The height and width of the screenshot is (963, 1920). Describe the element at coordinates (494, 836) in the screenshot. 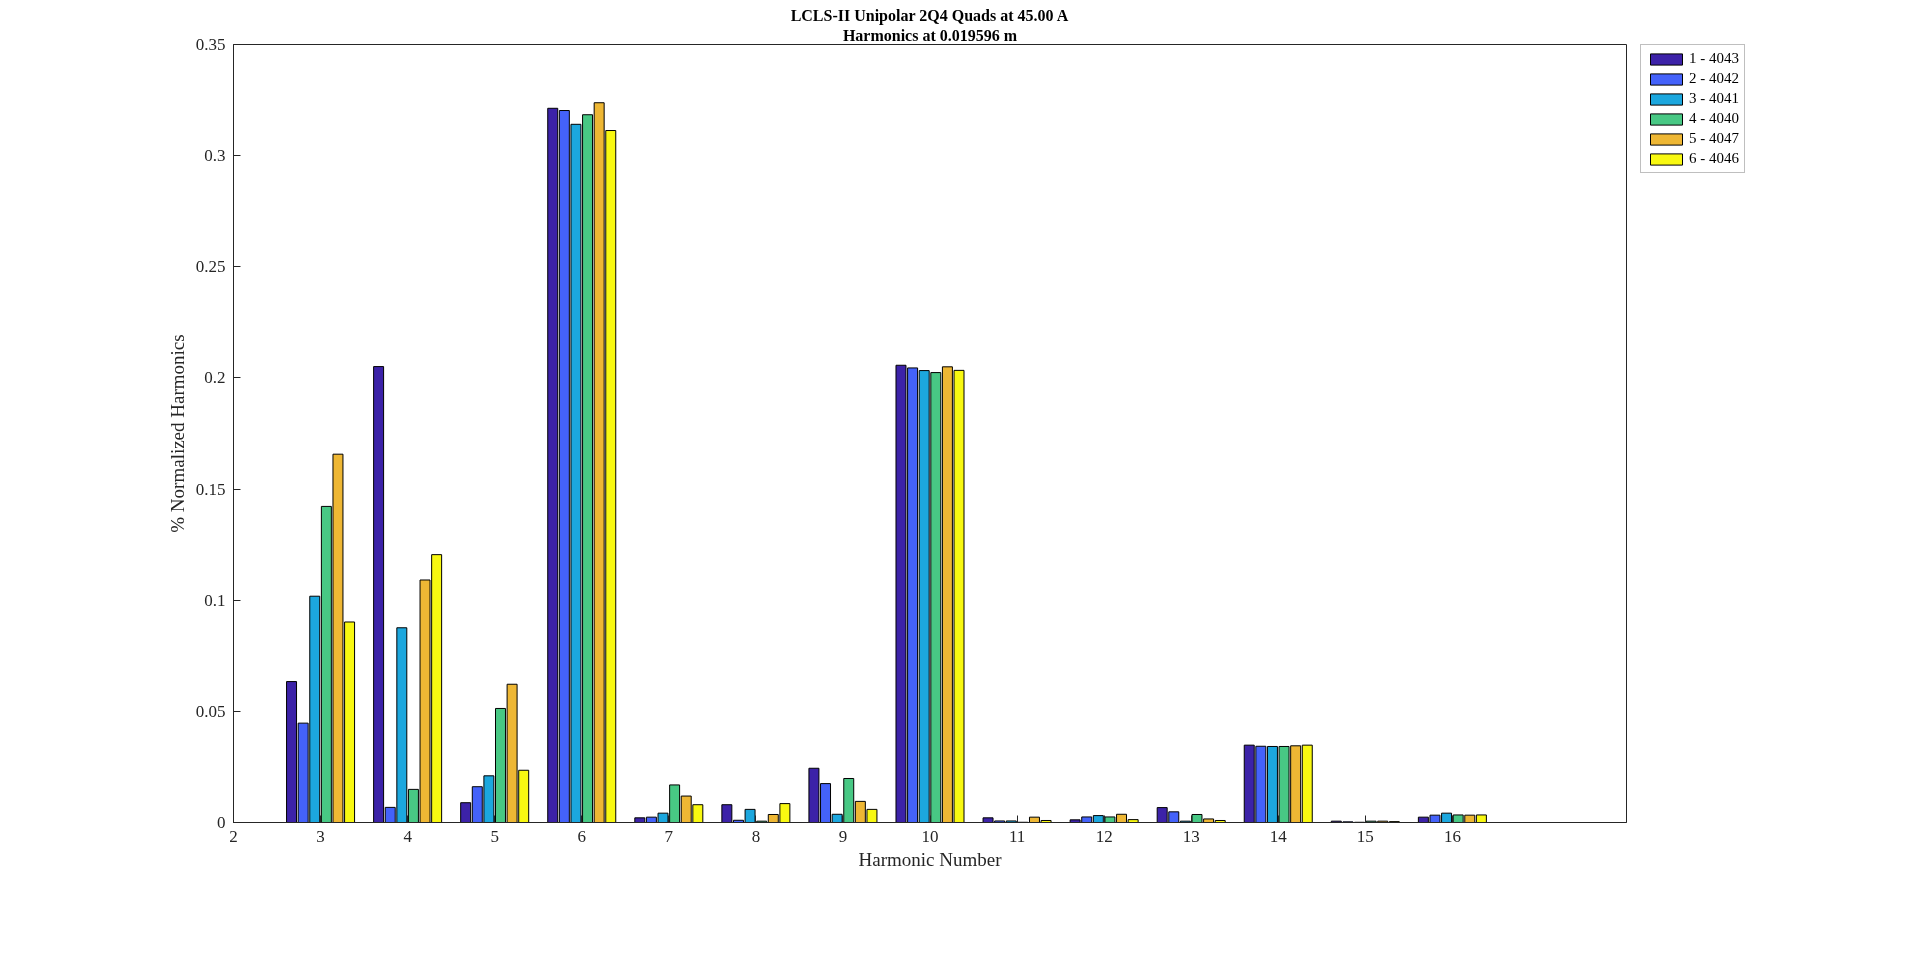

I see `x-tick-label: 5` at that location.